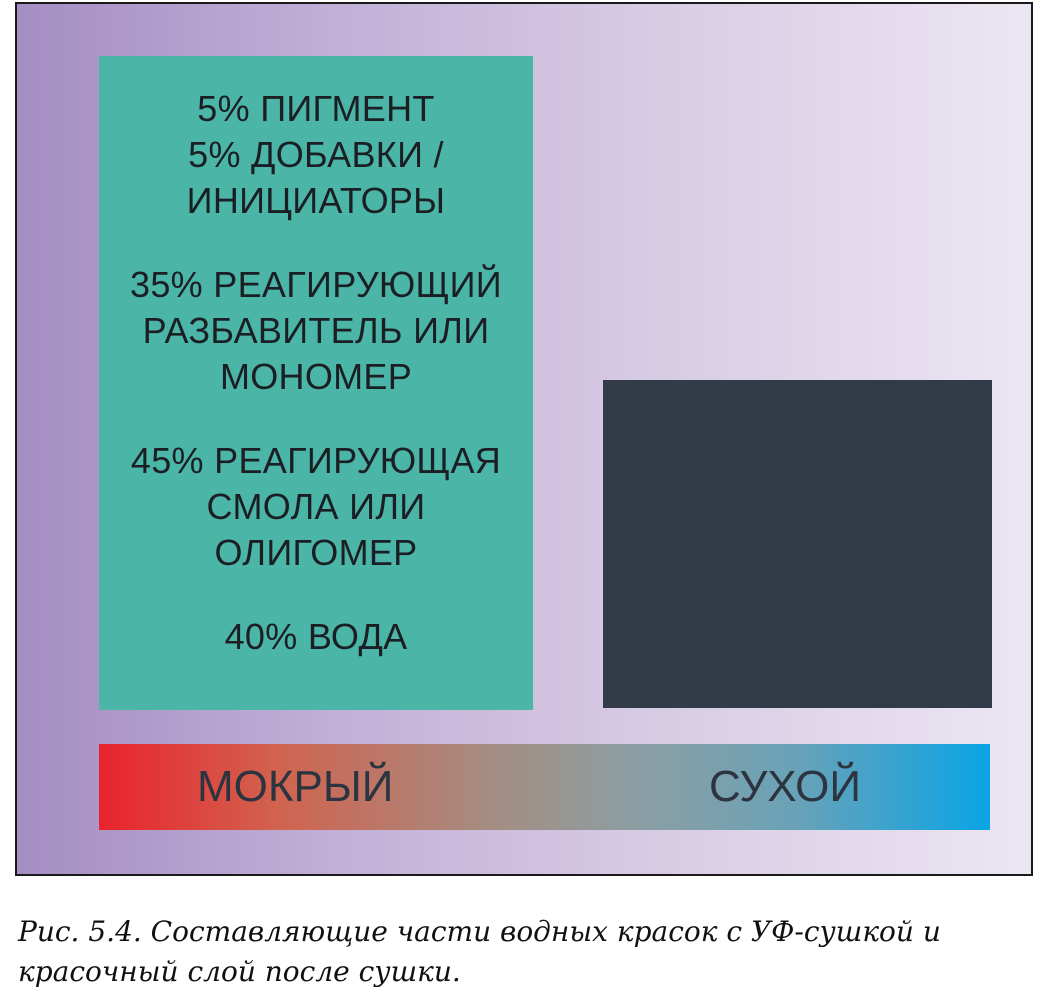 Image resolution: width=1055 pixels, height=1008 pixels. I want to click on composition-pigment-line: 5% ПИГМЕНТ, so click(316, 108).